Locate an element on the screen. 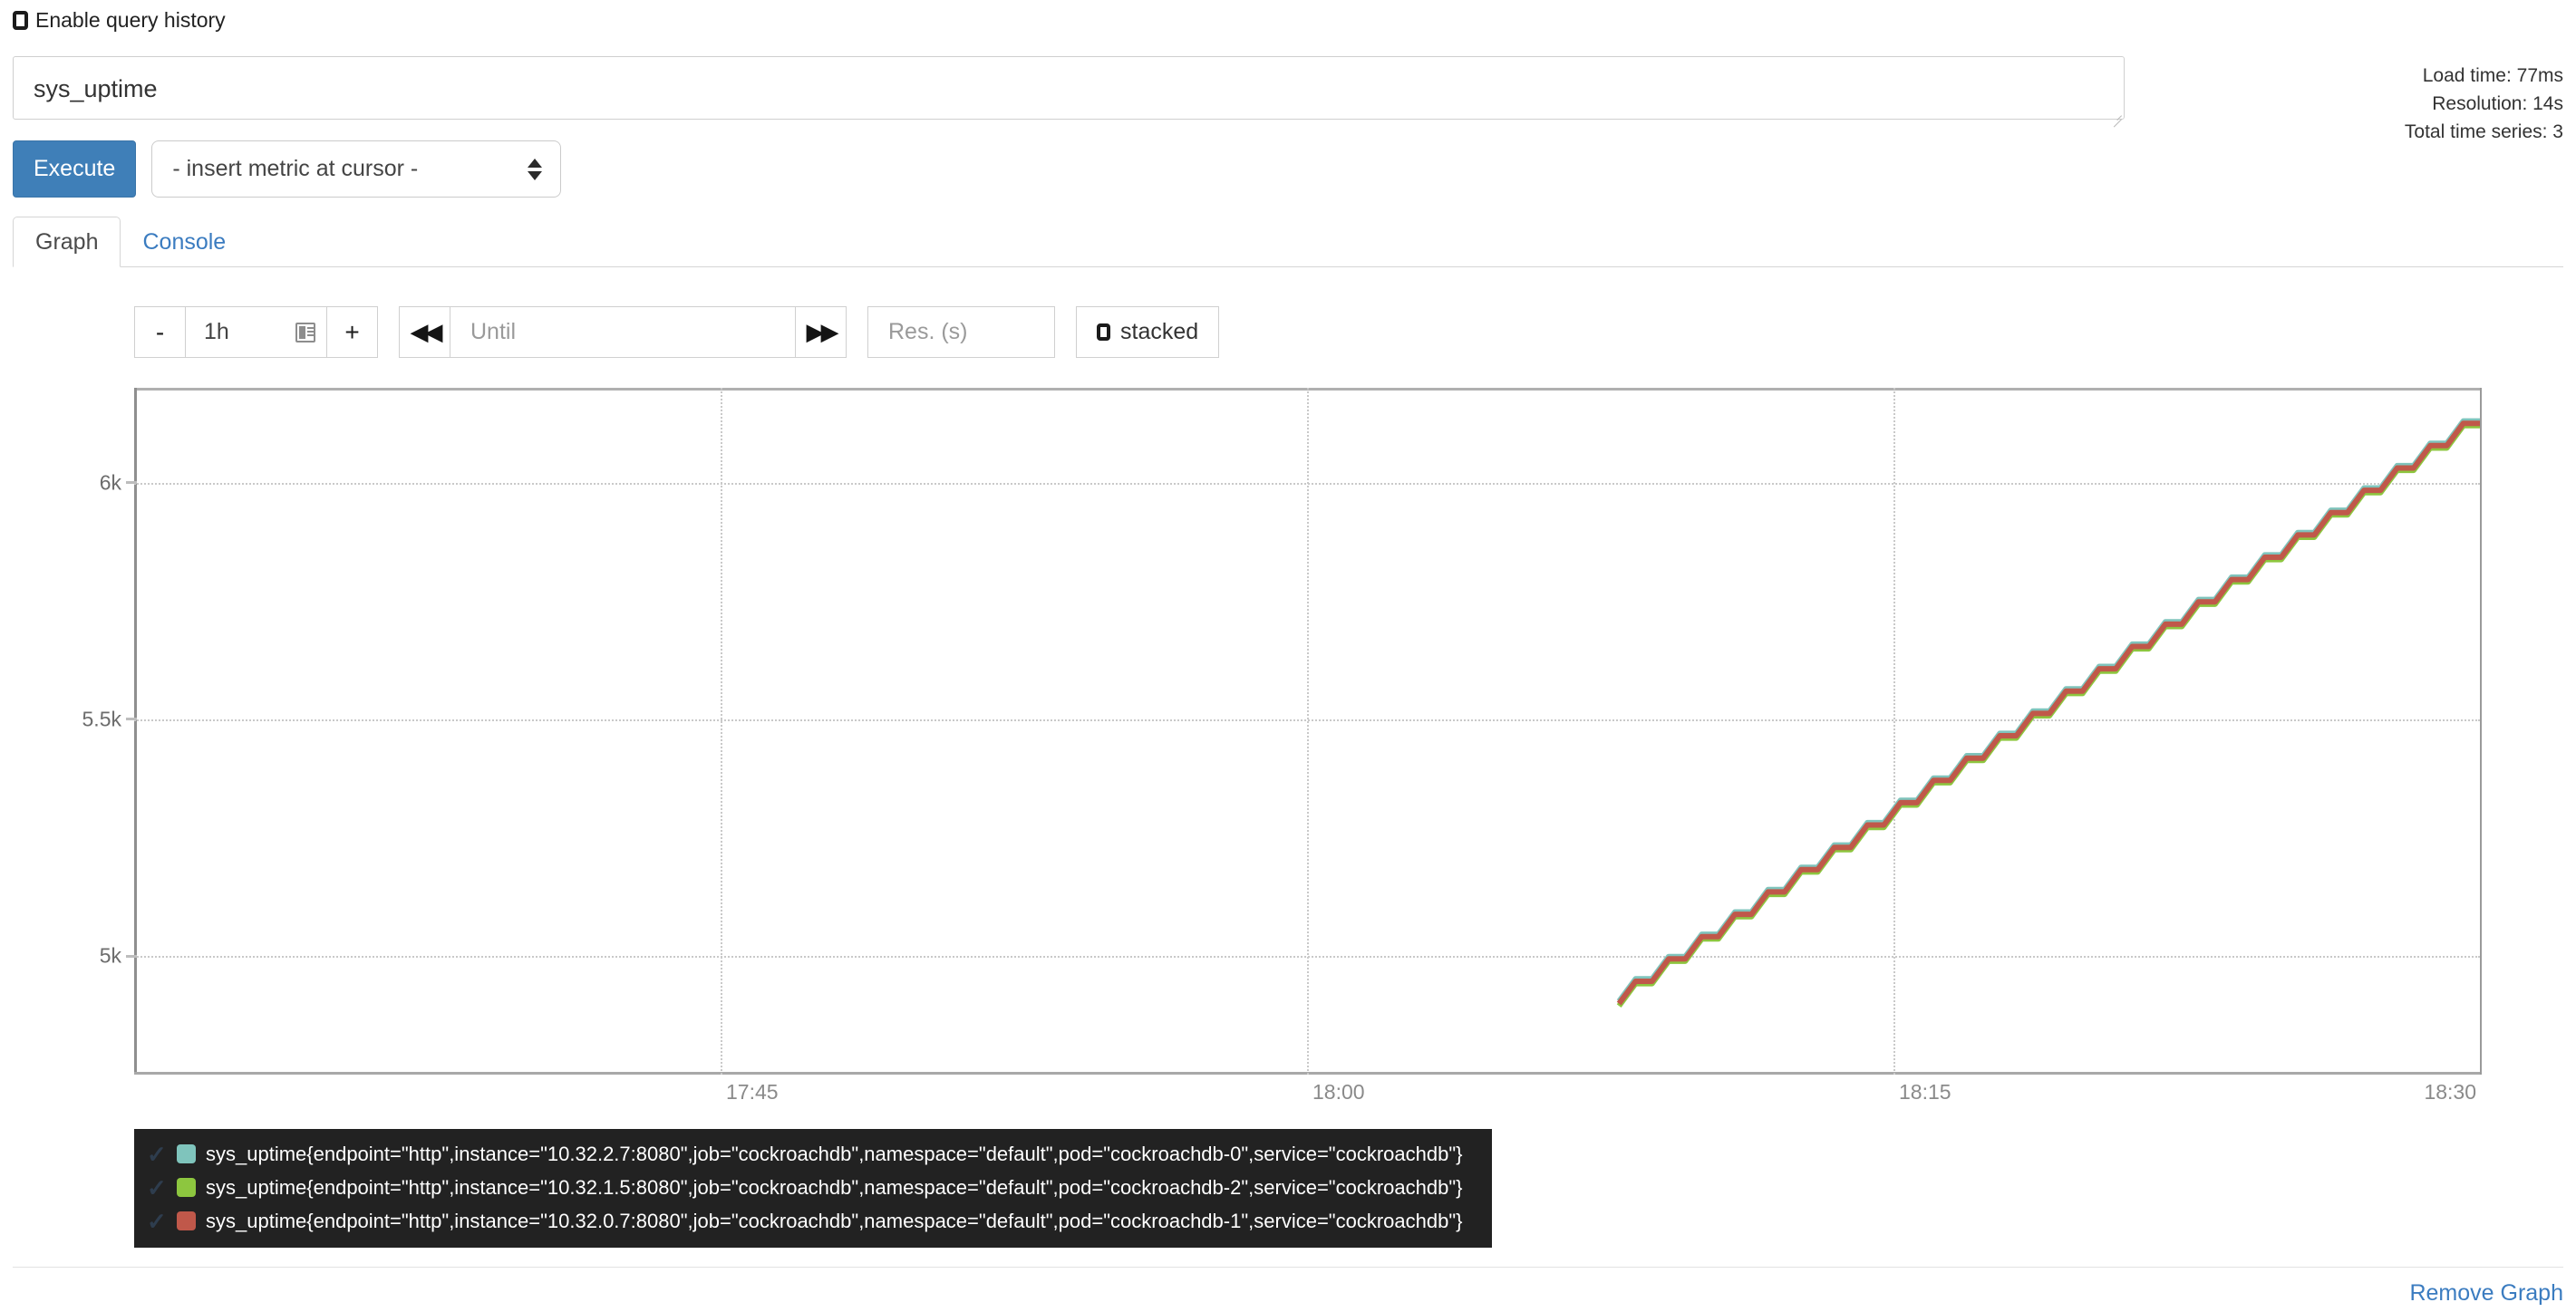 The image size is (2576, 1312). y-axis-tick-label: 5k is located at coordinates (110, 956).